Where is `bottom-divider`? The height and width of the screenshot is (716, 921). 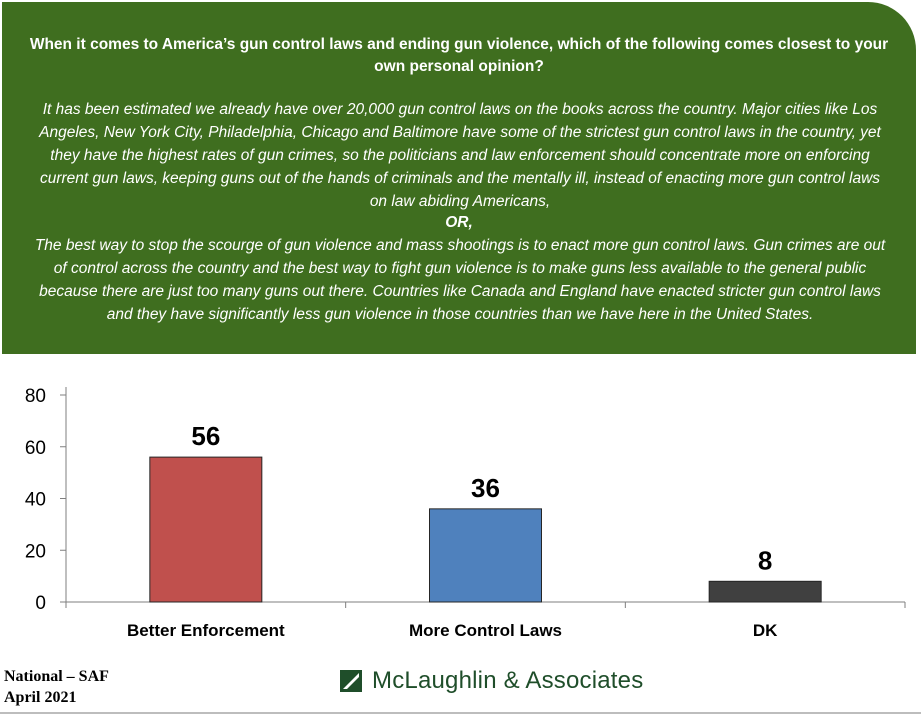
bottom-divider is located at coordinates (460, 713).